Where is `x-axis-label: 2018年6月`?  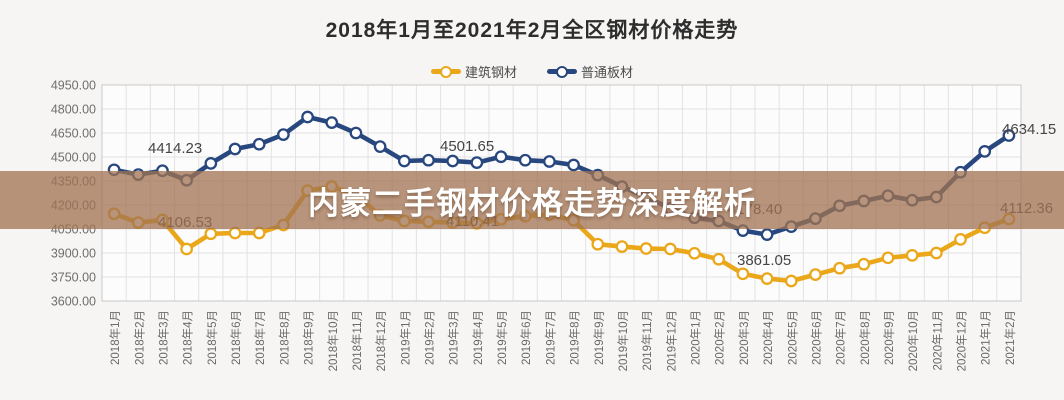
x-axis-label: 2018年6月 is located at coordinates (236, 337).